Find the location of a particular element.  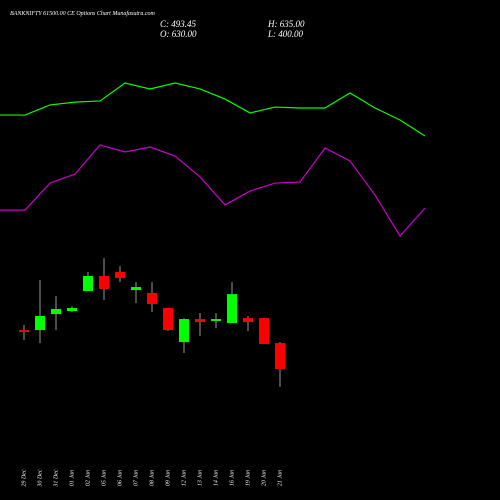

x-tick-label: 29 Dec is located at coordinates (24, 477).